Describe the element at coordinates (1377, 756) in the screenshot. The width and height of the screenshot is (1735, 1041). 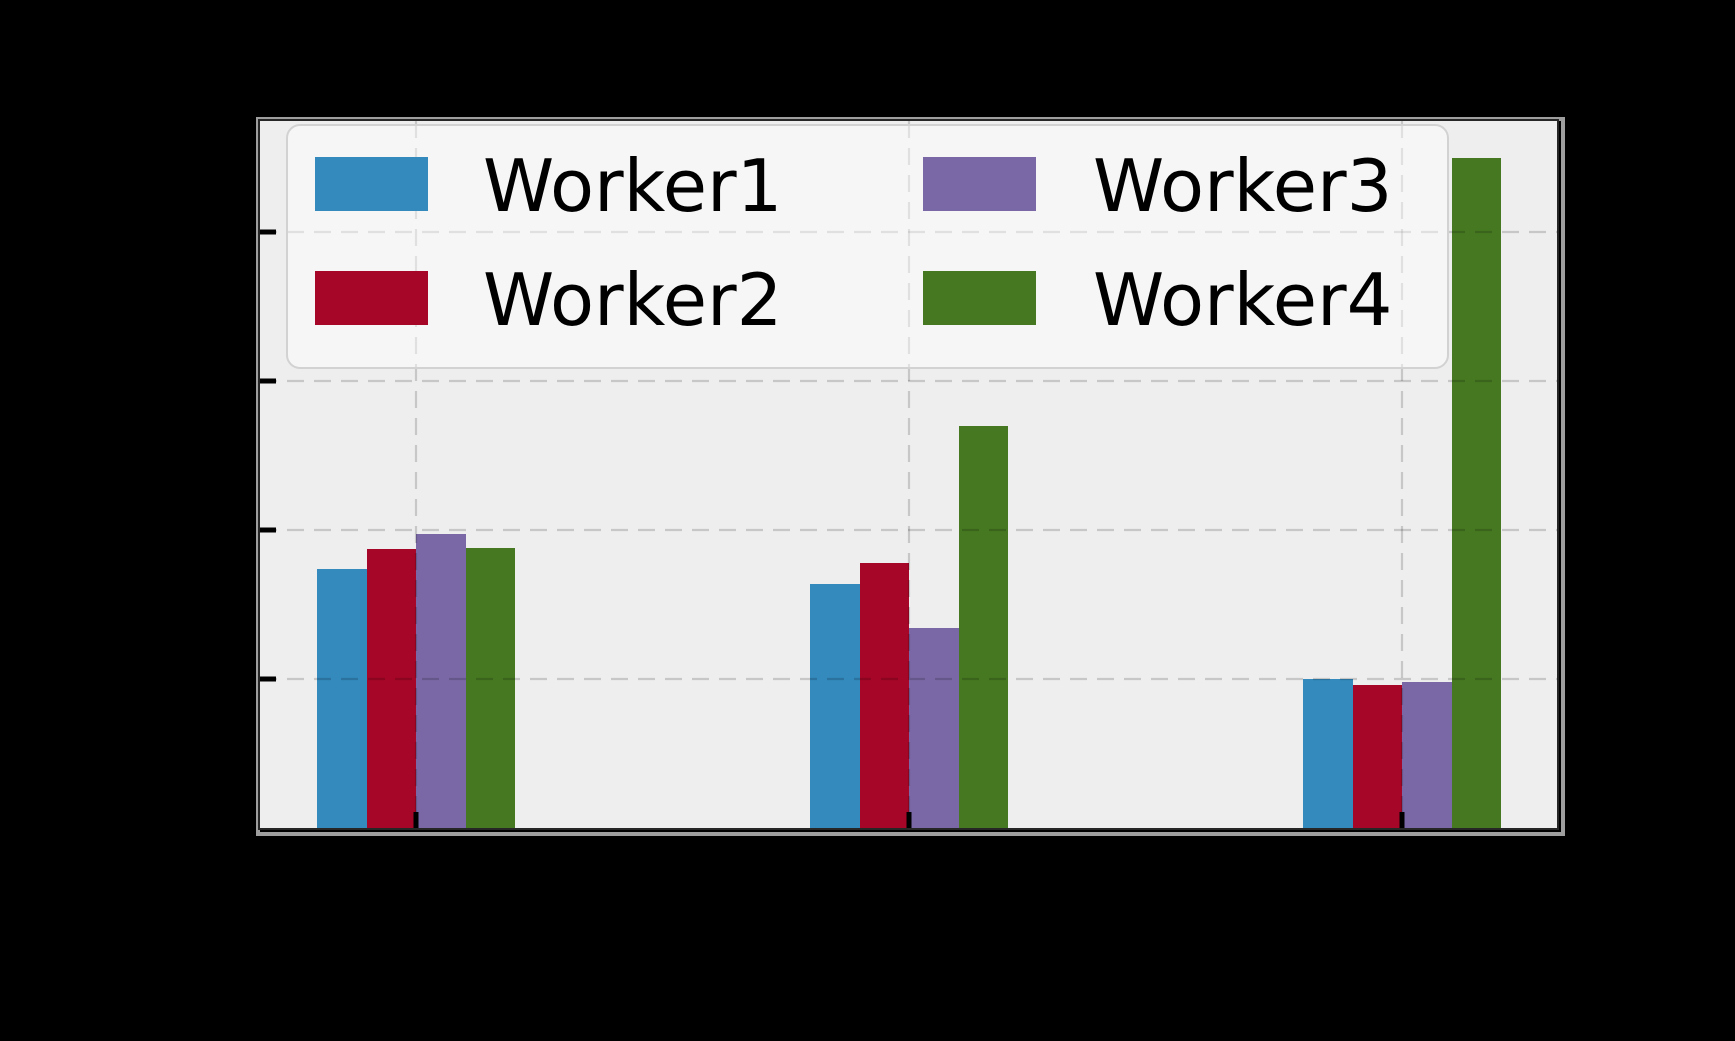
I see `bar-worker2-group3` at that location.